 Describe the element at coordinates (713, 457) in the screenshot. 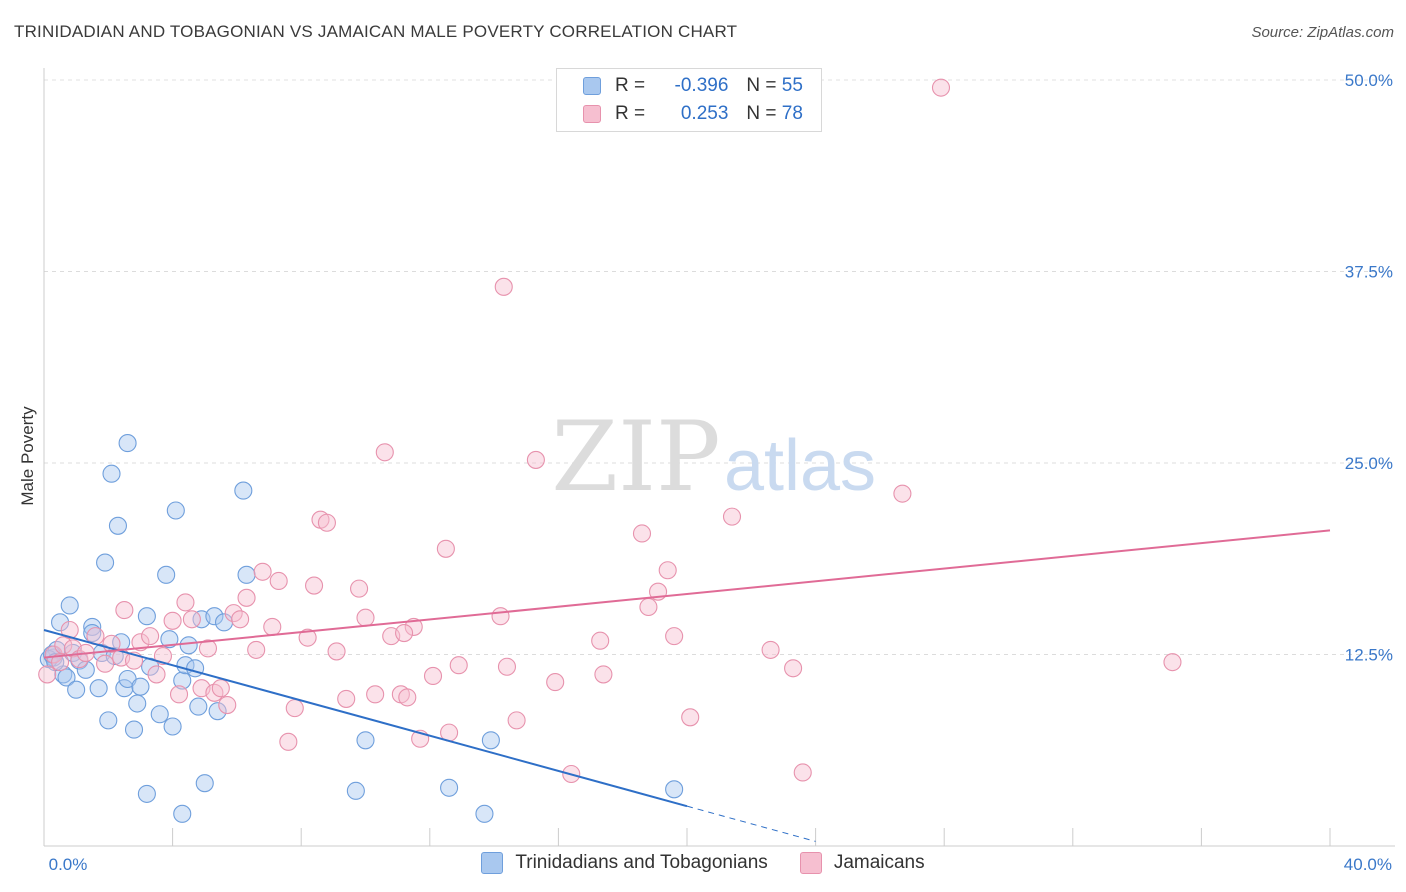

I see `watermark: ZIP atlas` at that location.